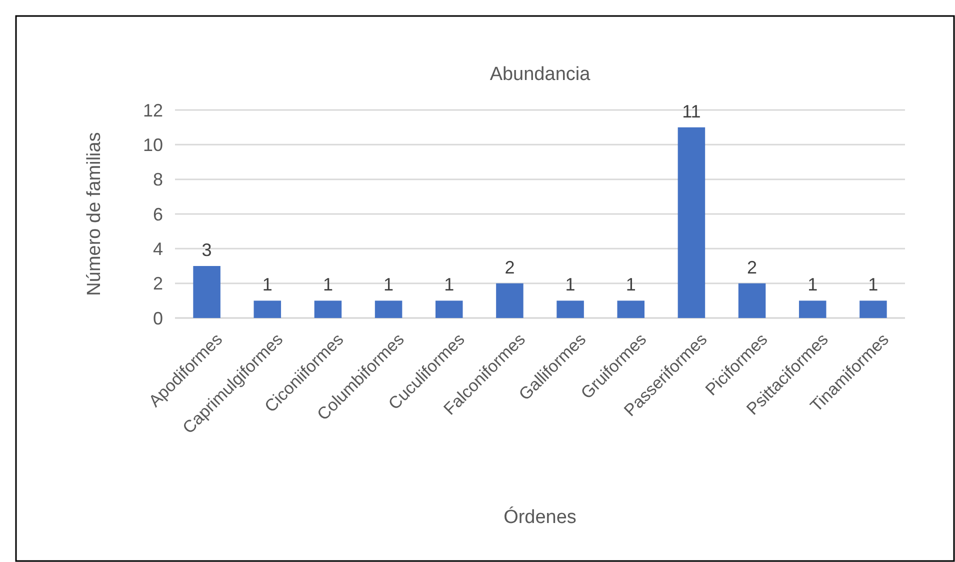 This screenshot has height=562, width=955. I want to click on y-tick-label: 8, so click(157, 180).